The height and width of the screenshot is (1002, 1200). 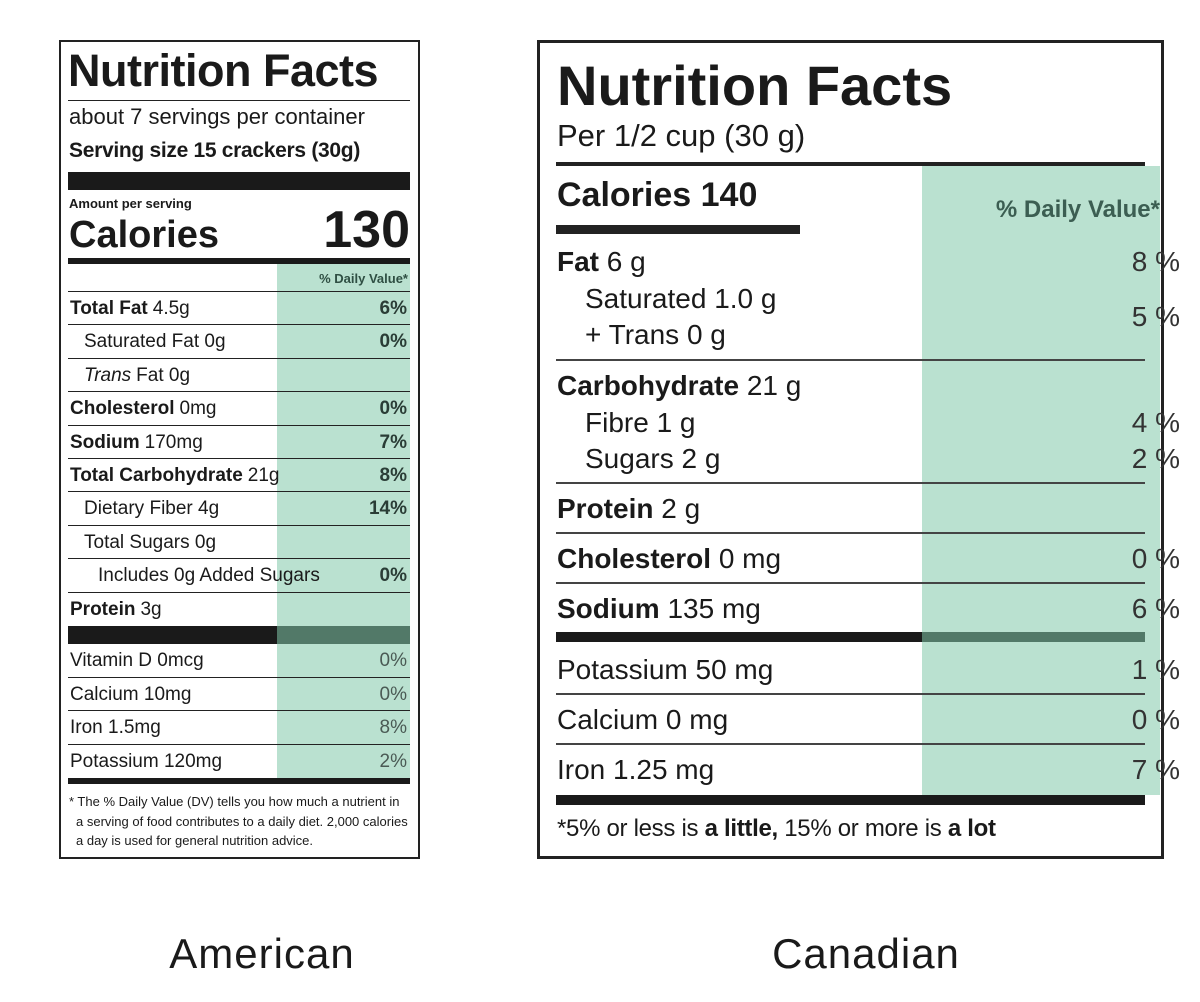 What do you see at coordinates (679, 386) in the screenshot?
I see `carbohydrate: Carbohydrate 21 g` at bounding box center [679, 386].